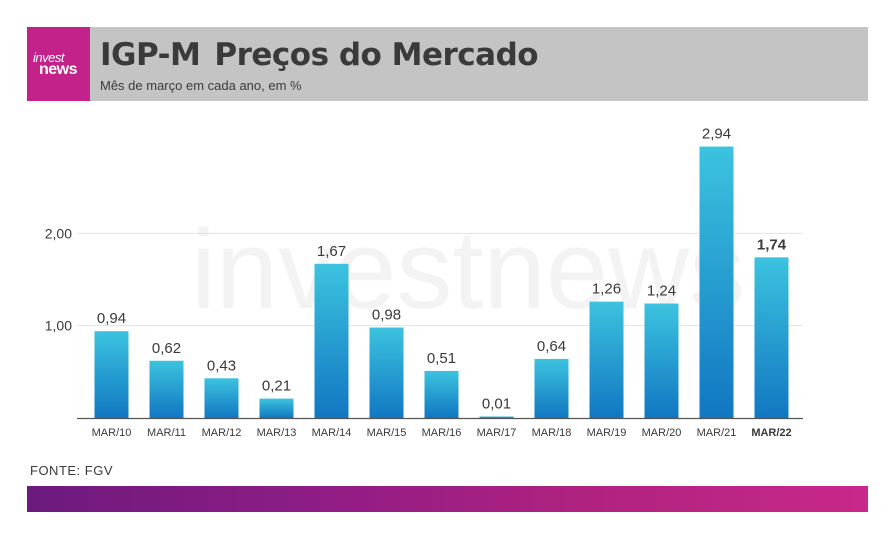  I want to click on title-part1: IGP-M, so click(150, 55).